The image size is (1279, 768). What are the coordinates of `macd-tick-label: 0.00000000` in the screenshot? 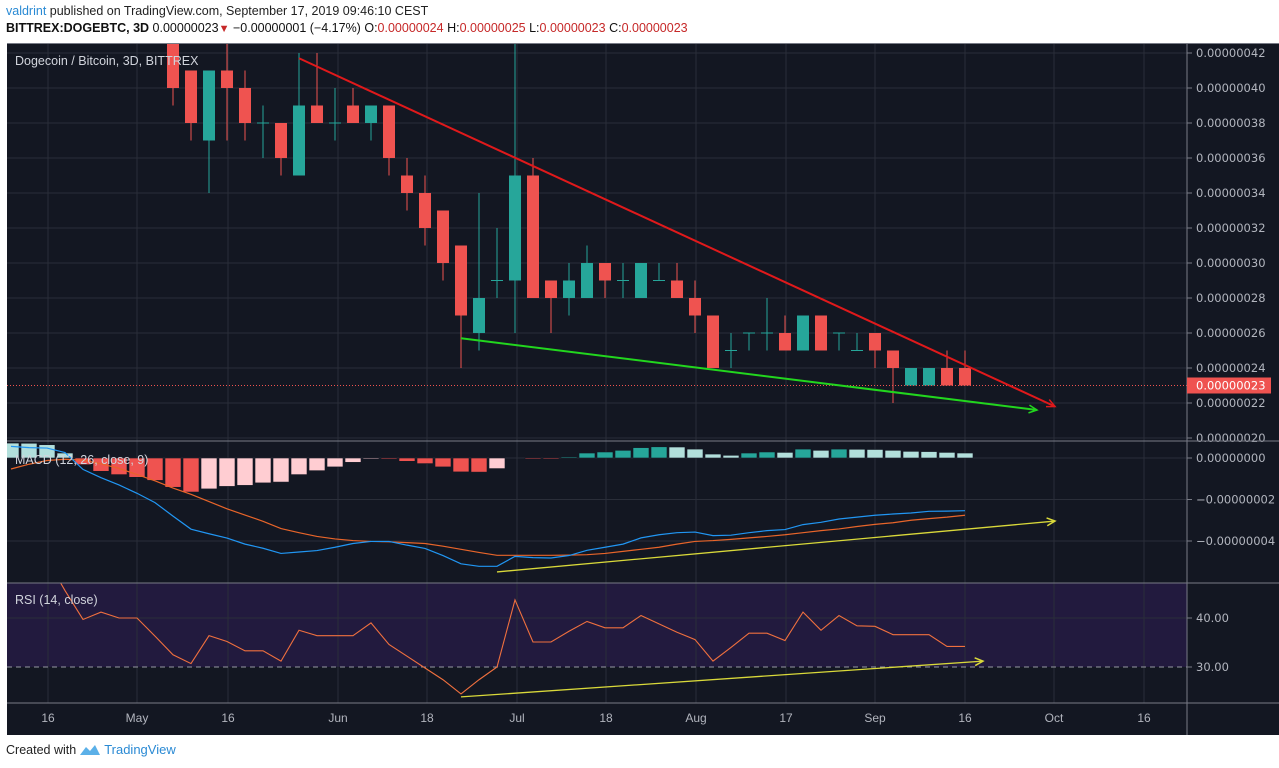 It's located at (1231, 458).